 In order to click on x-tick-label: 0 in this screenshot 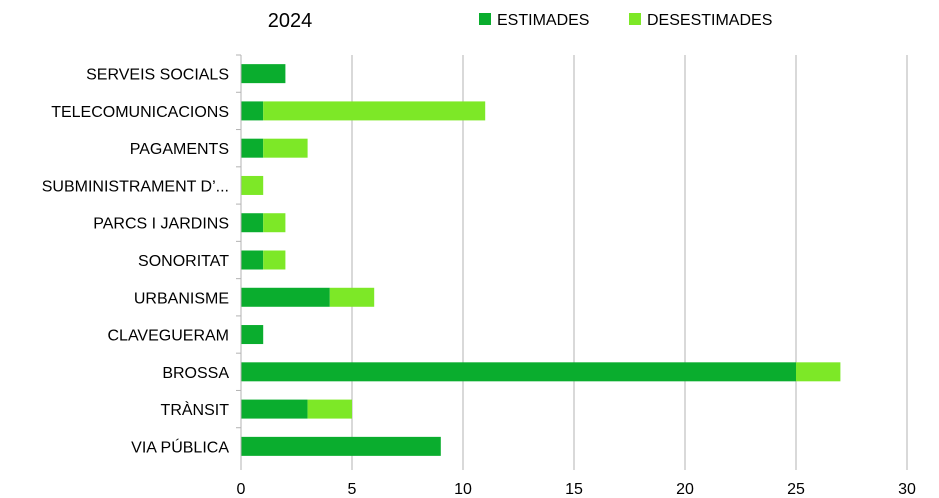, I will do `click(241, 489)`.